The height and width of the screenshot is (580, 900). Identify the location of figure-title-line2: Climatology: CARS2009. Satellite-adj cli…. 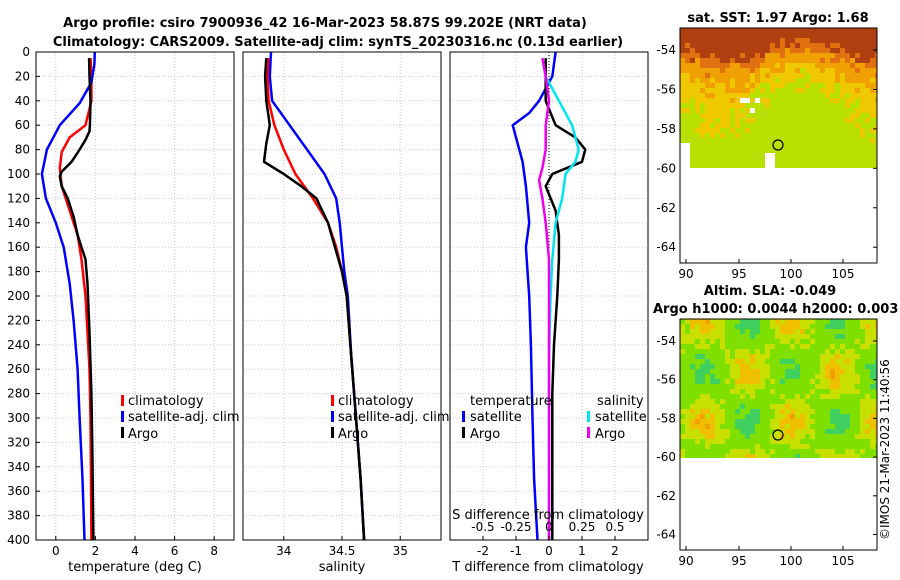
(338, 42).